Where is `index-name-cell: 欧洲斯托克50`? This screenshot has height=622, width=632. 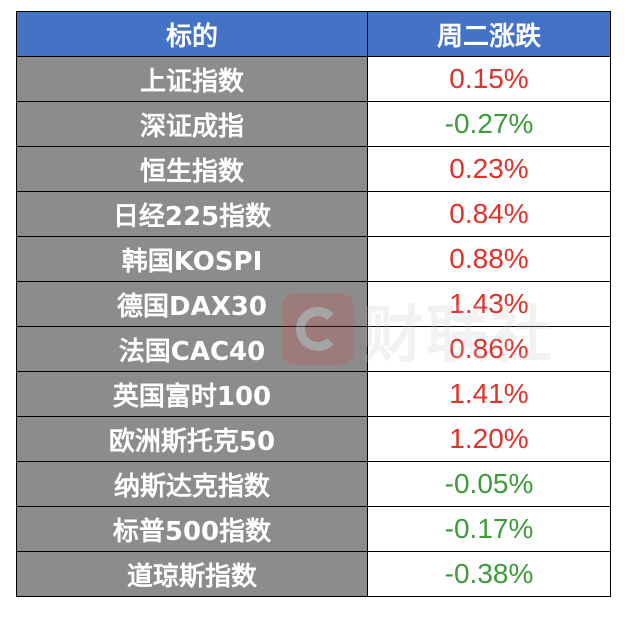
index-name-cell: 欧洲斯托克50 is located at coordinates (192, 439).